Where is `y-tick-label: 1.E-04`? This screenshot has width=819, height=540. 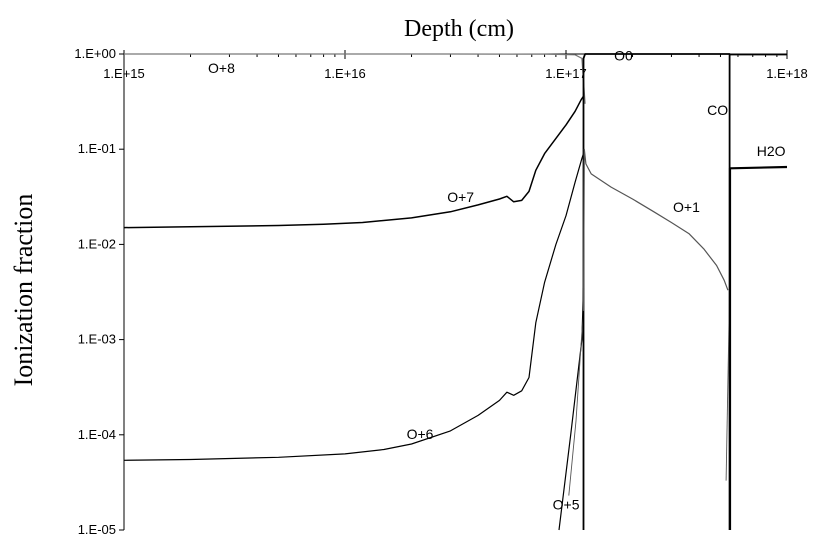
y-tick-label: 1.E-04 is located at coordinates (97, 434).